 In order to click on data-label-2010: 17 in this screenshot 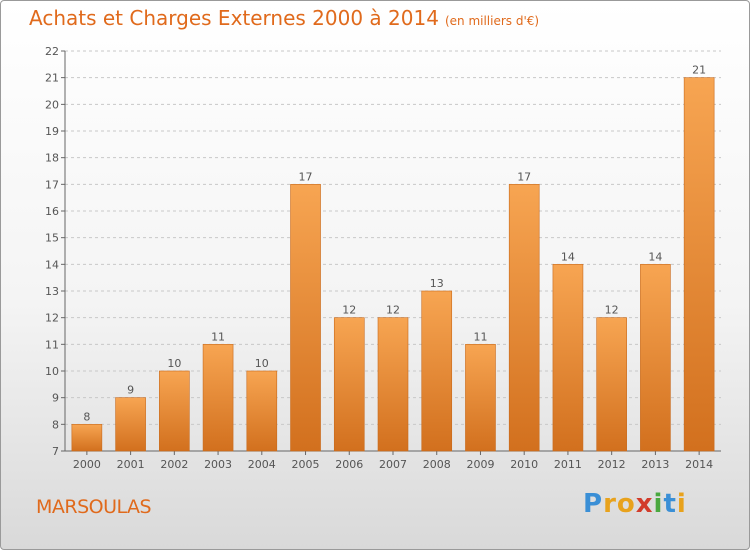, I will do `click(524, 176)`.